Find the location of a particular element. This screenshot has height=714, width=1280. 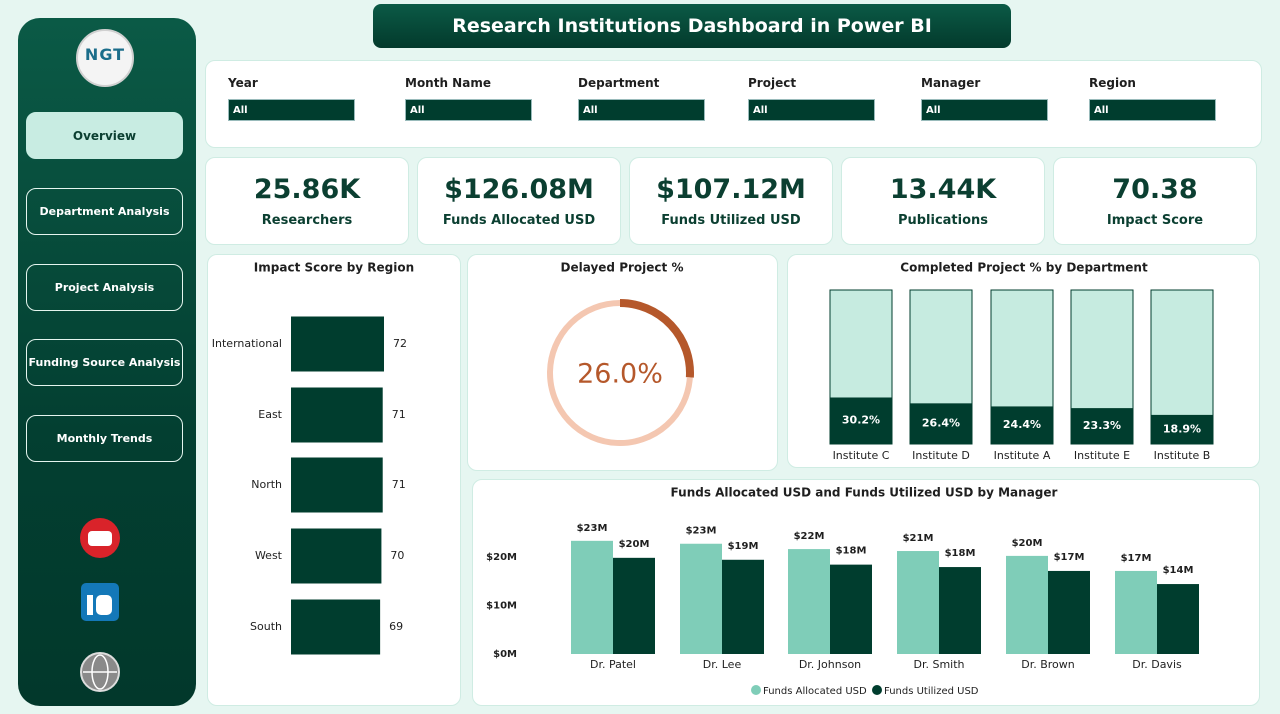

kpi-label: Funds Allocated USD is located at coordinates (519, 220).